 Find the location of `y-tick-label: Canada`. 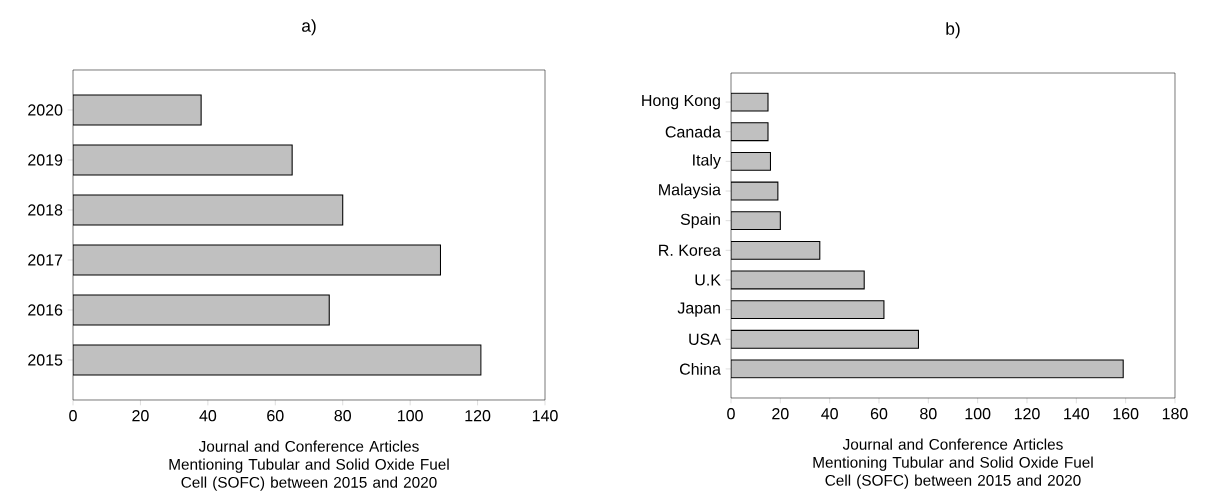

y-tick-label: Canada is located at coordinates (693, 131).